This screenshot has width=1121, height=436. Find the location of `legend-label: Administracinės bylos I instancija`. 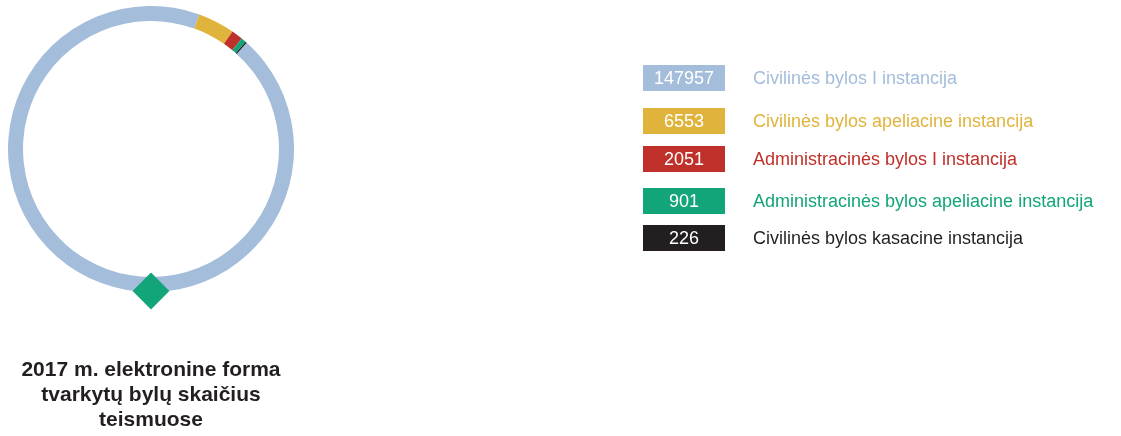

legend-label: Administracinės bylos I instancija is located at coordinates (885, 159).